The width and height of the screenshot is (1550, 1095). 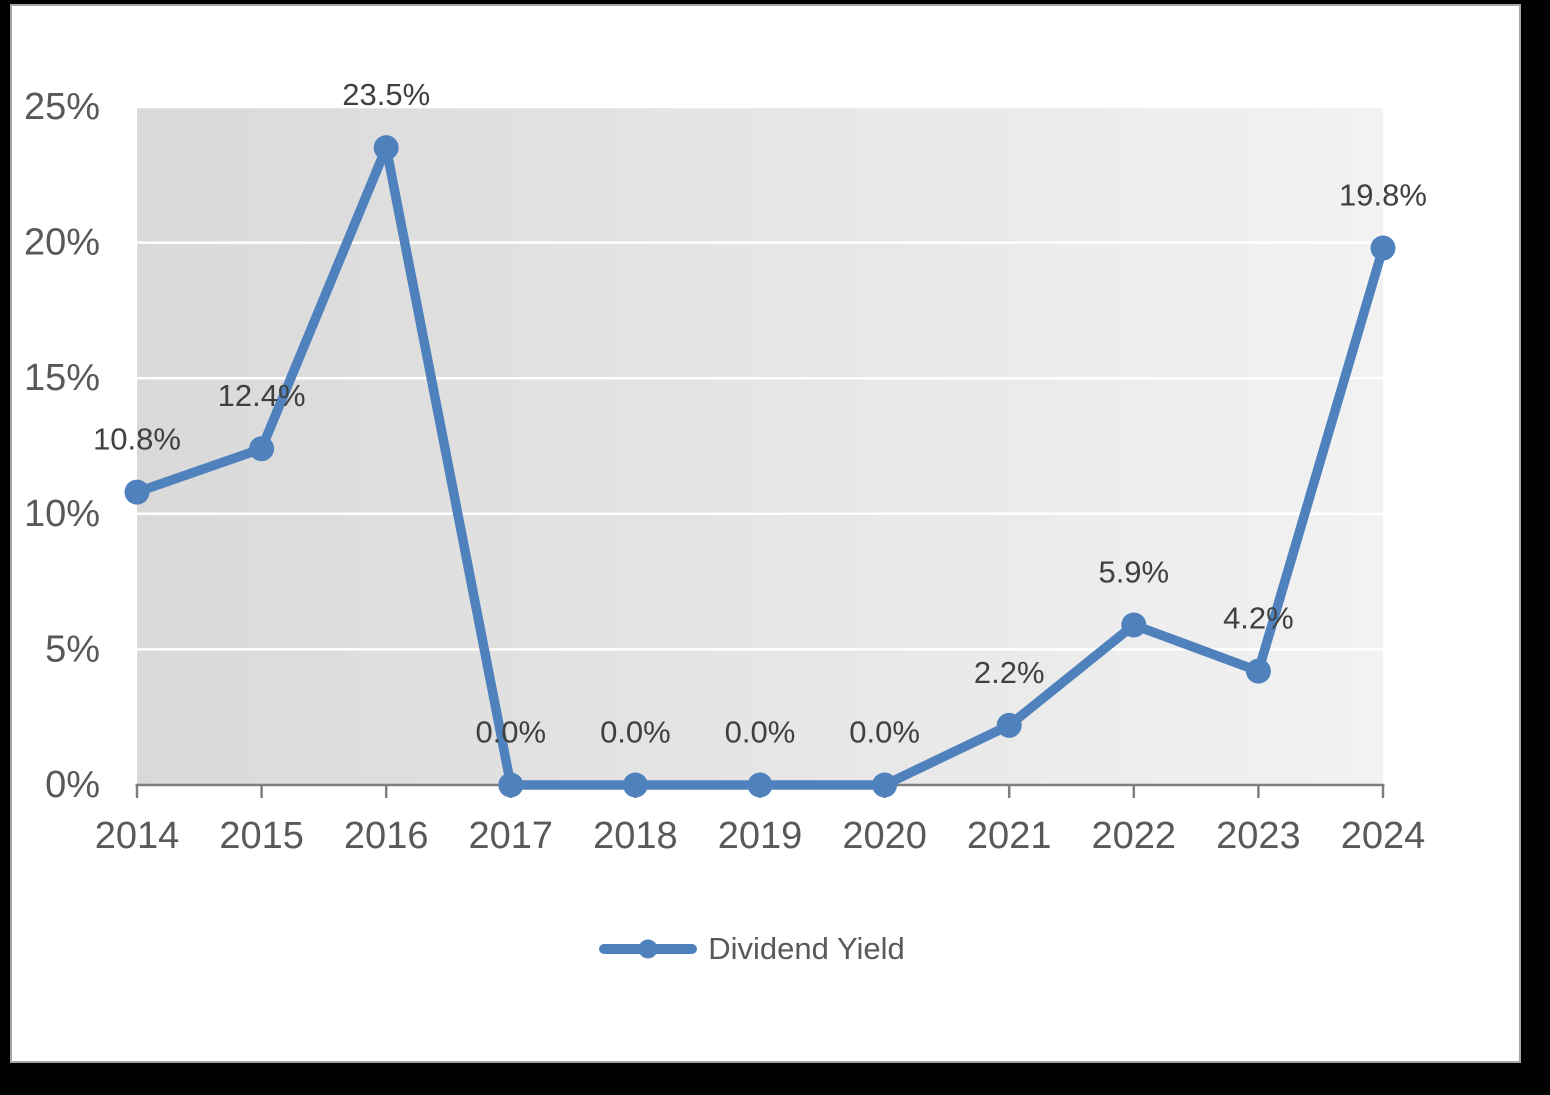 What do you see at coordinates (1383, 836) in the screenshot?
I see `x-axis-tick-label: 2024` at bounding box center [1383, 836].